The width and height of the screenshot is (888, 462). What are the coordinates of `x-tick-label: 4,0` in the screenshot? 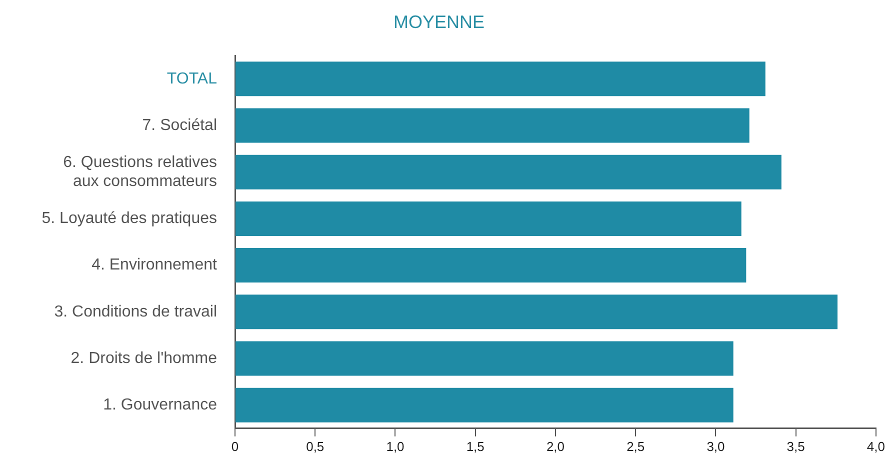 It's located at (876, 446).